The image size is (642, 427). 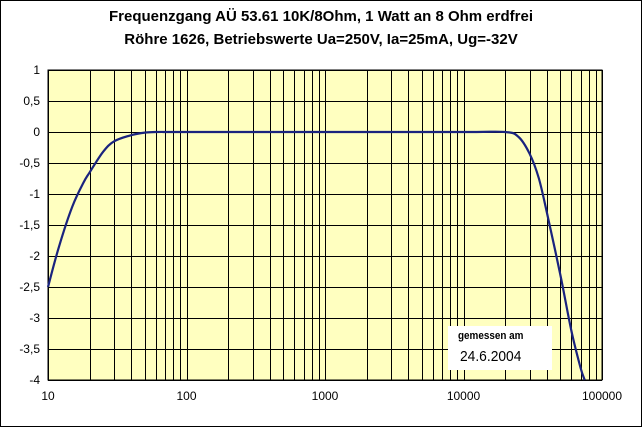 What do you see at coordinates (36, 70) in the screenshot?
I see `y-tick-label: 1` at bounding box center [36, 70].